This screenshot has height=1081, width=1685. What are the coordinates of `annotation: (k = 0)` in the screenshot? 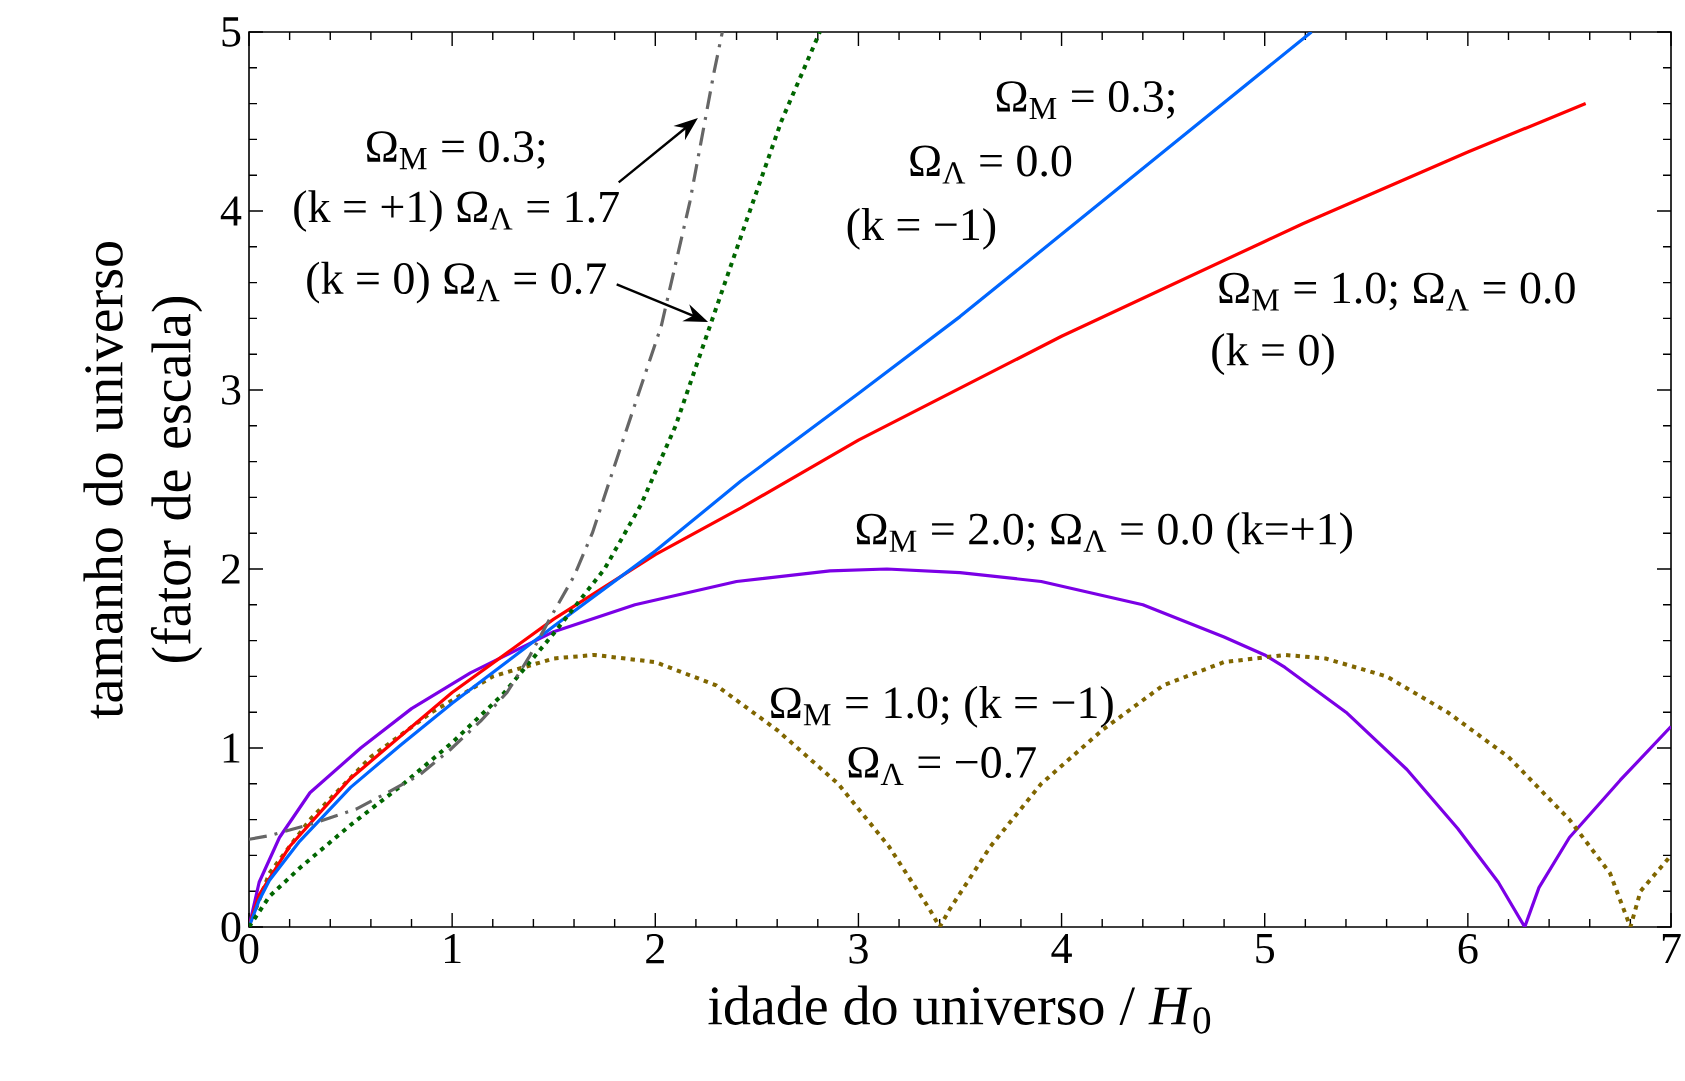 It's located at (1273, 354).